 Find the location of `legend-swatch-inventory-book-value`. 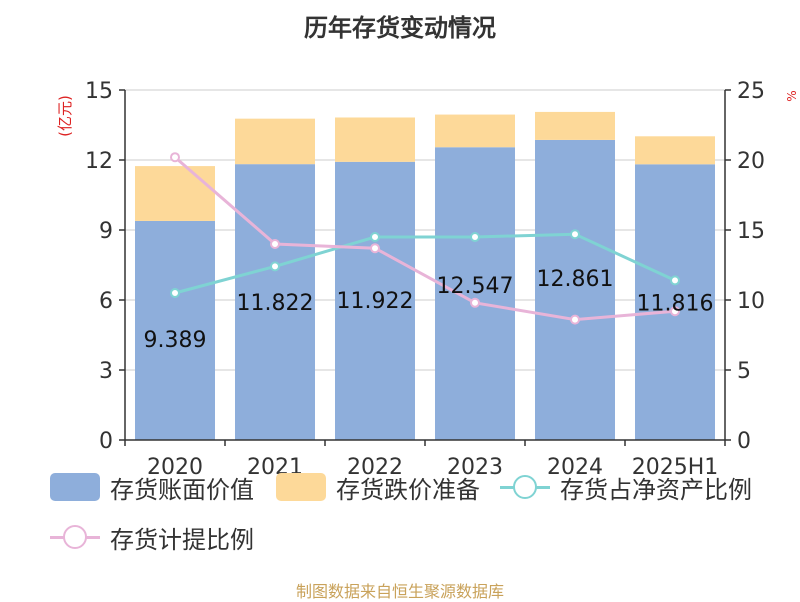

legend-swatch-inventory-book-value is located at coordinates (75, 487).